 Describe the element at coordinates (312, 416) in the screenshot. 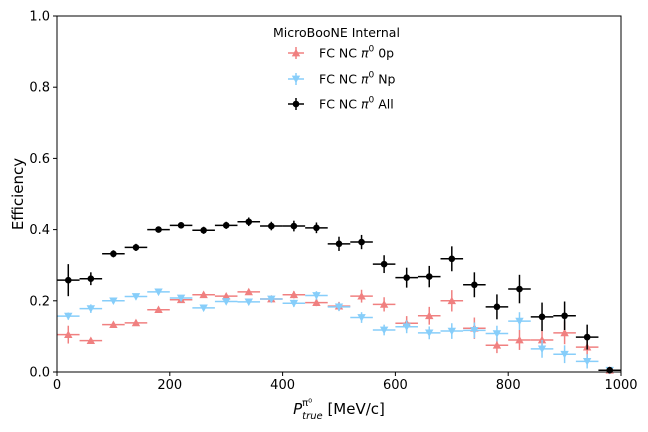

I see `x-axis-label-sub: true` at that location.